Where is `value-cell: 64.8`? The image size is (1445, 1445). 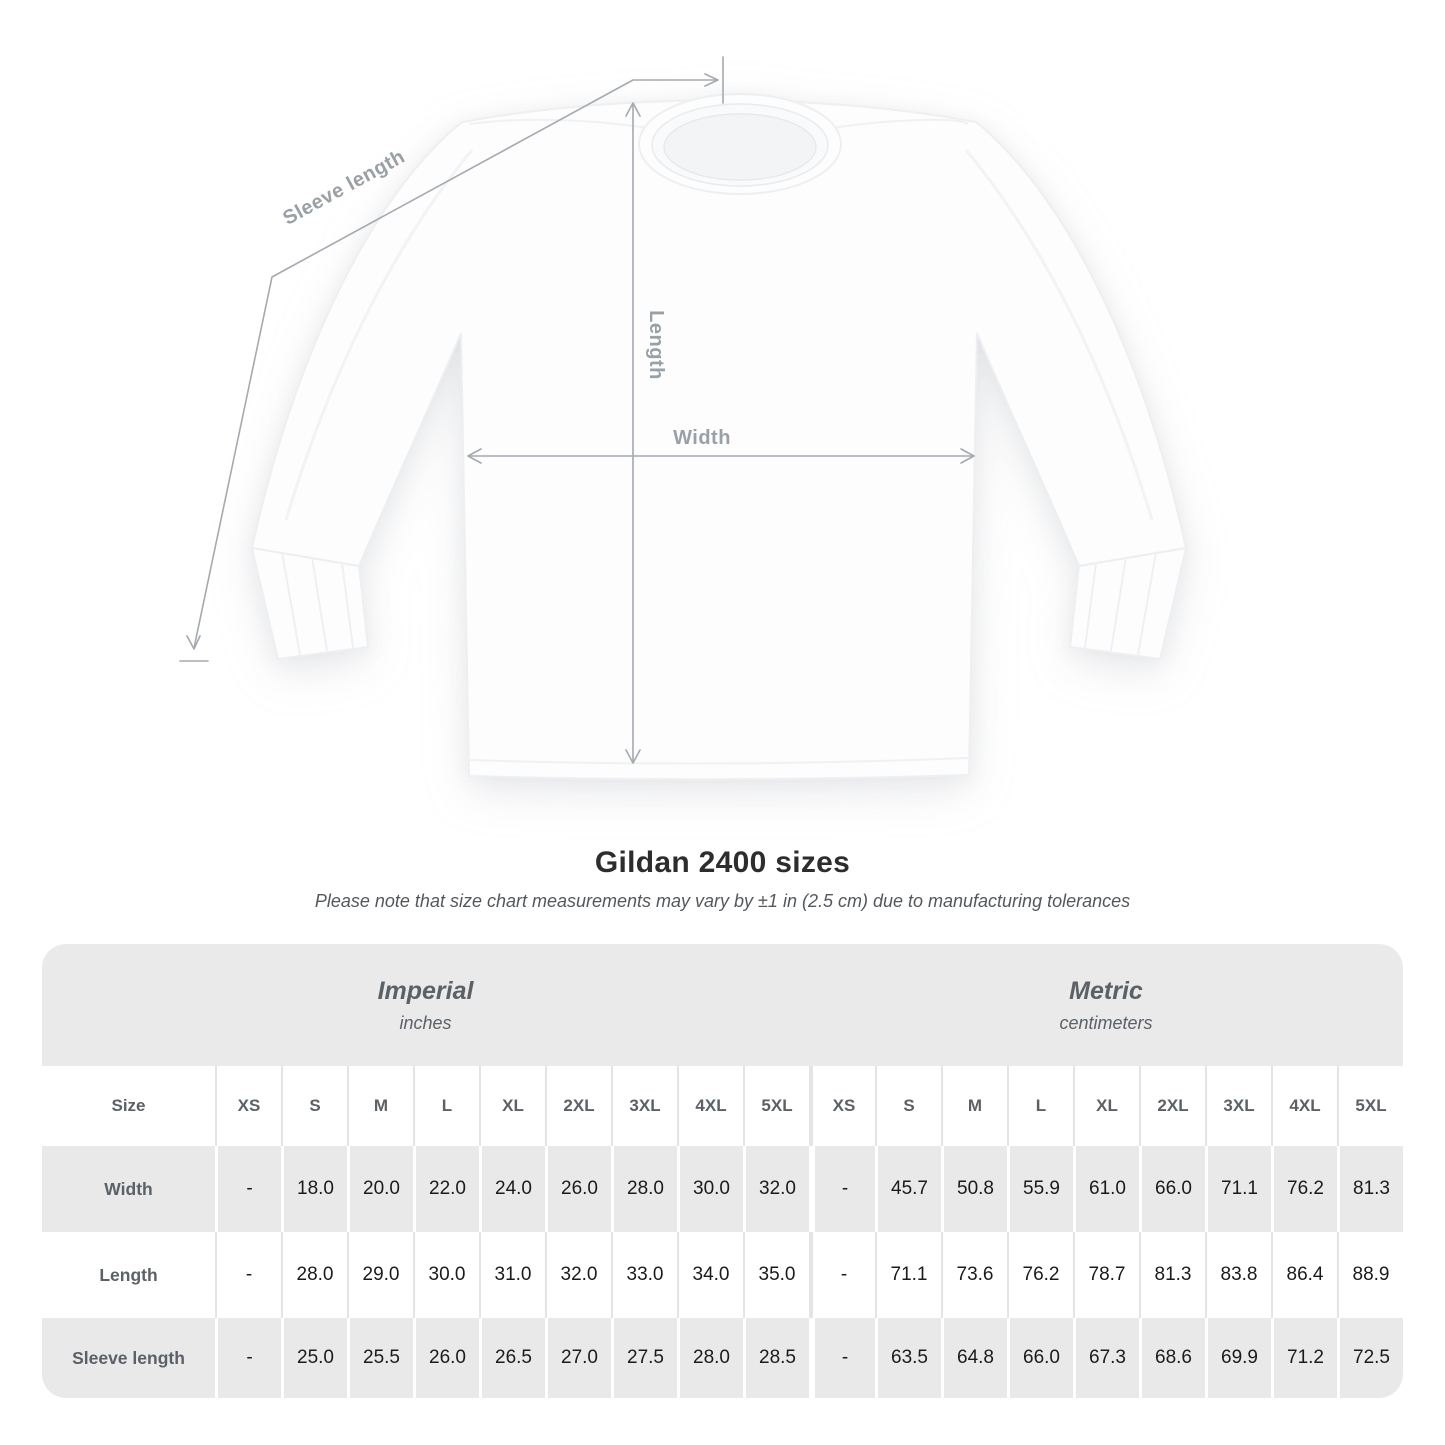
value-cell: 64.8 is located at coordinates (974, 1358).